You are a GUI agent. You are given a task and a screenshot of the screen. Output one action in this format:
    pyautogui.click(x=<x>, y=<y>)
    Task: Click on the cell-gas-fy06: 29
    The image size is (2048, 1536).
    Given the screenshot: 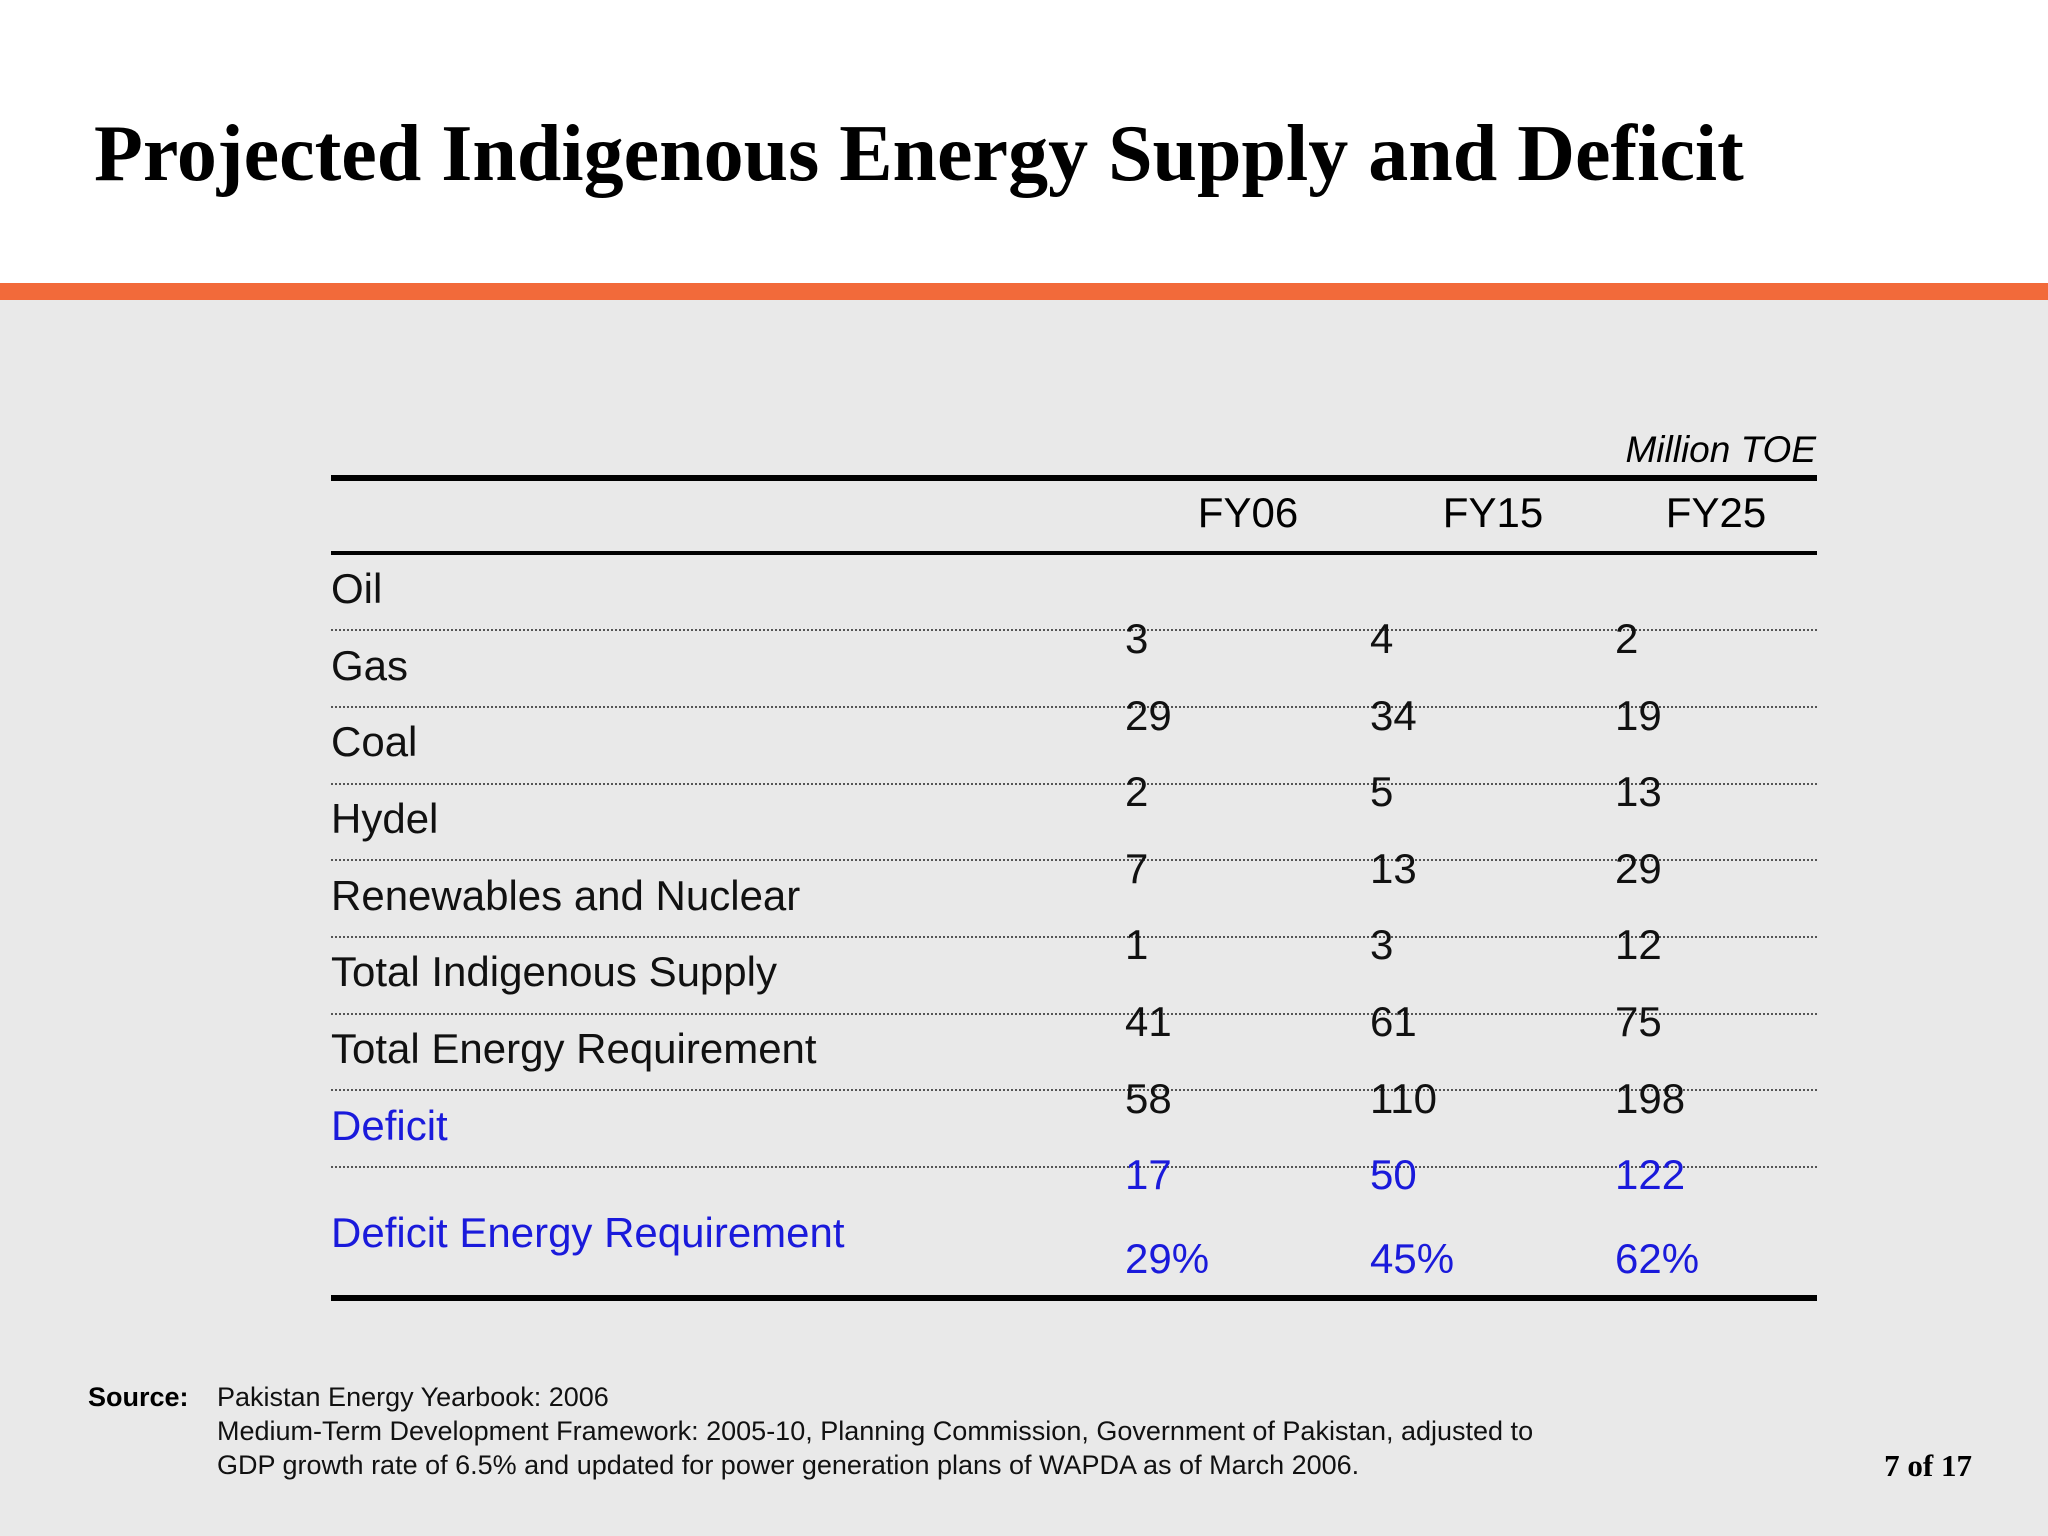 What is the action you would take?
    pyautogui.click(x=1148, y=715)
    